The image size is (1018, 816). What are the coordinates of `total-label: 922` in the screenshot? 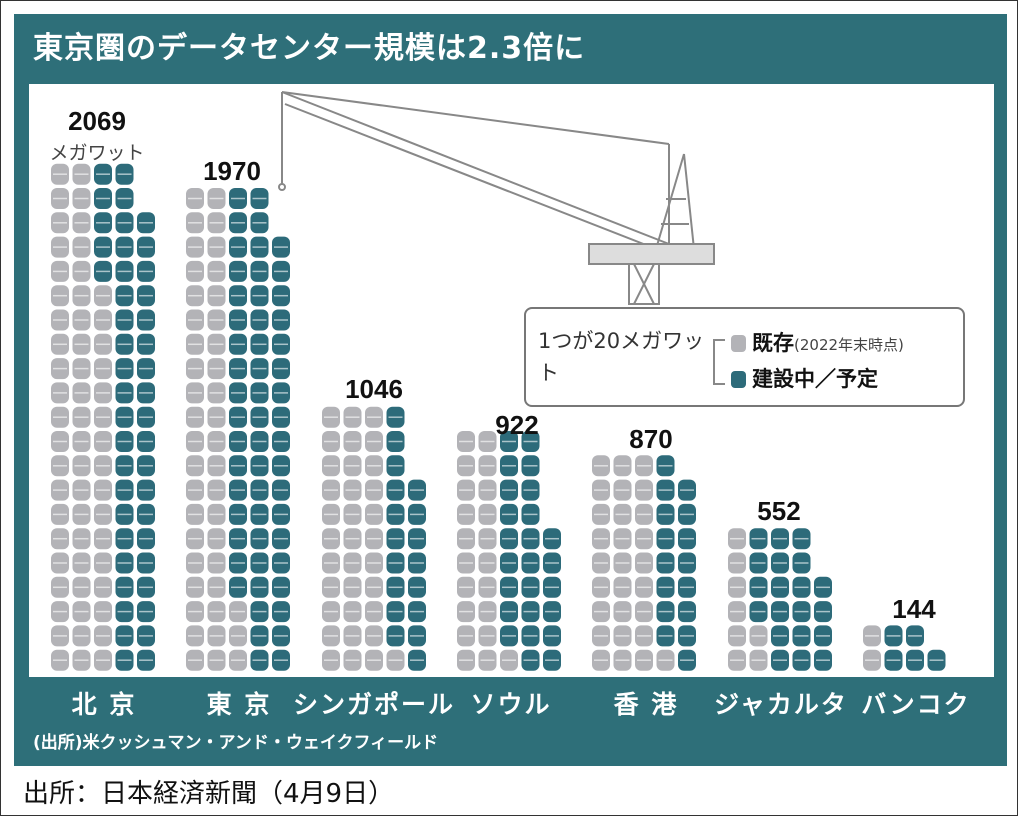 It's located at (517, 425).